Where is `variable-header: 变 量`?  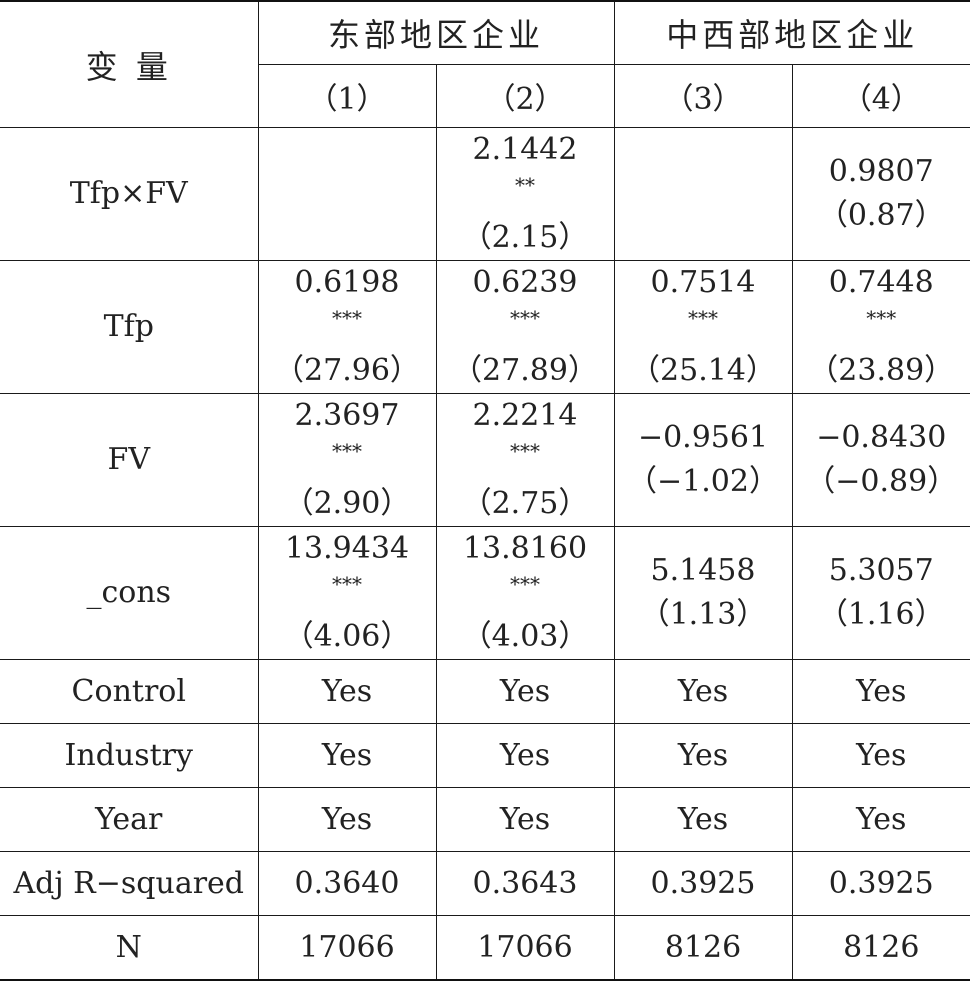 variable-header: 变 量 is located at coordinates (129, 64).